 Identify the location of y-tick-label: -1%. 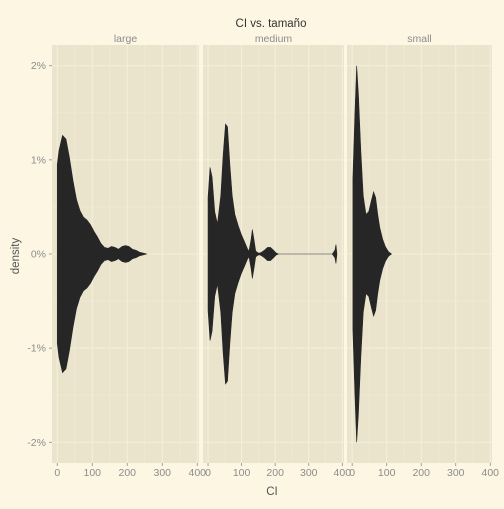
(36, 349).